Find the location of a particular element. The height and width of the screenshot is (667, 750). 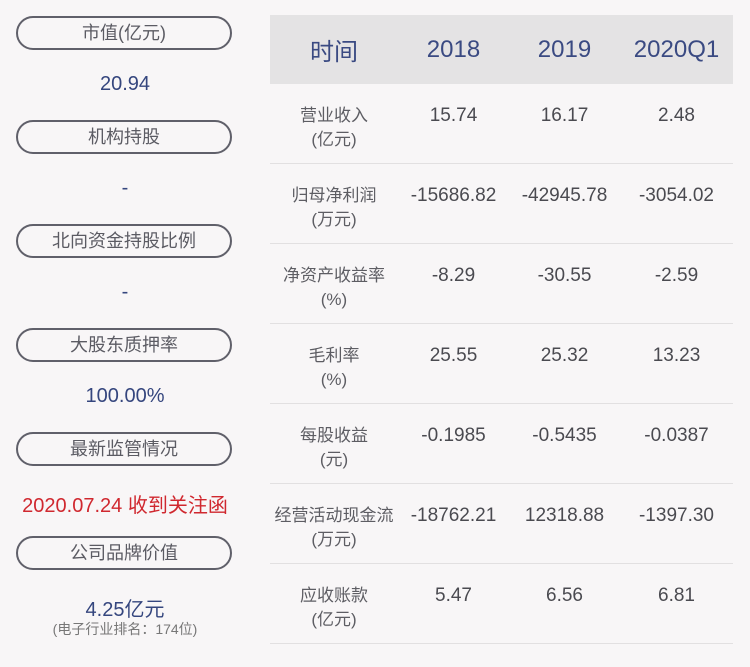

row-label: 营业收入 (亿元) is located at coordinates (334, 118).